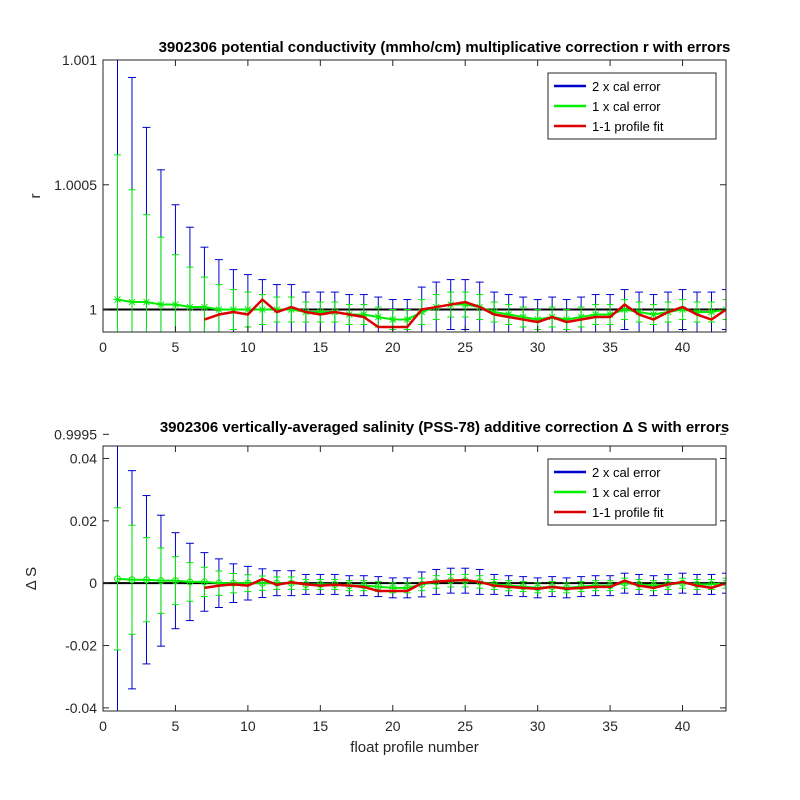  I want to click on y-tick-label: -0.02, so click(81, 646).